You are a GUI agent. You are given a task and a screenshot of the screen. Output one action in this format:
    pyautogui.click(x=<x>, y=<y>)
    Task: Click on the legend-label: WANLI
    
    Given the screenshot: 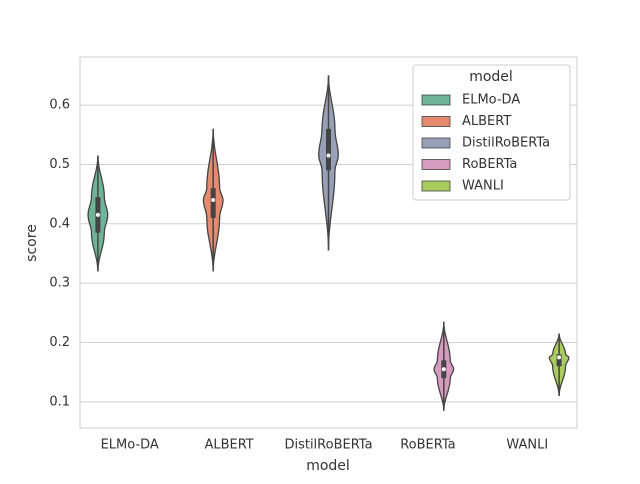 What is the action you would take?
    pyautogui.click(x=483, y=186)
    